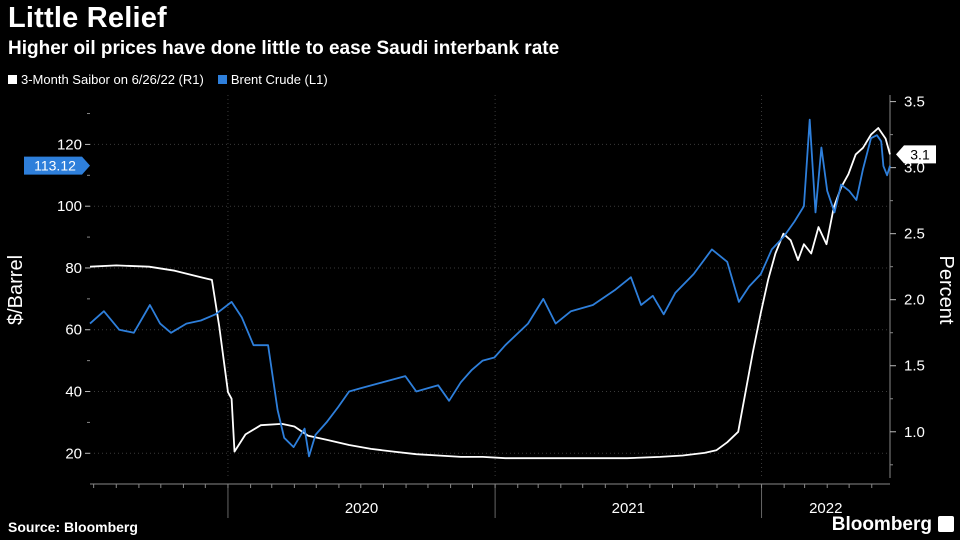 This screenshot has height=540, width=960. Describe the element at coordinates (69, 144) in the screenshot. I see `left-tick-label: 120` at that location.